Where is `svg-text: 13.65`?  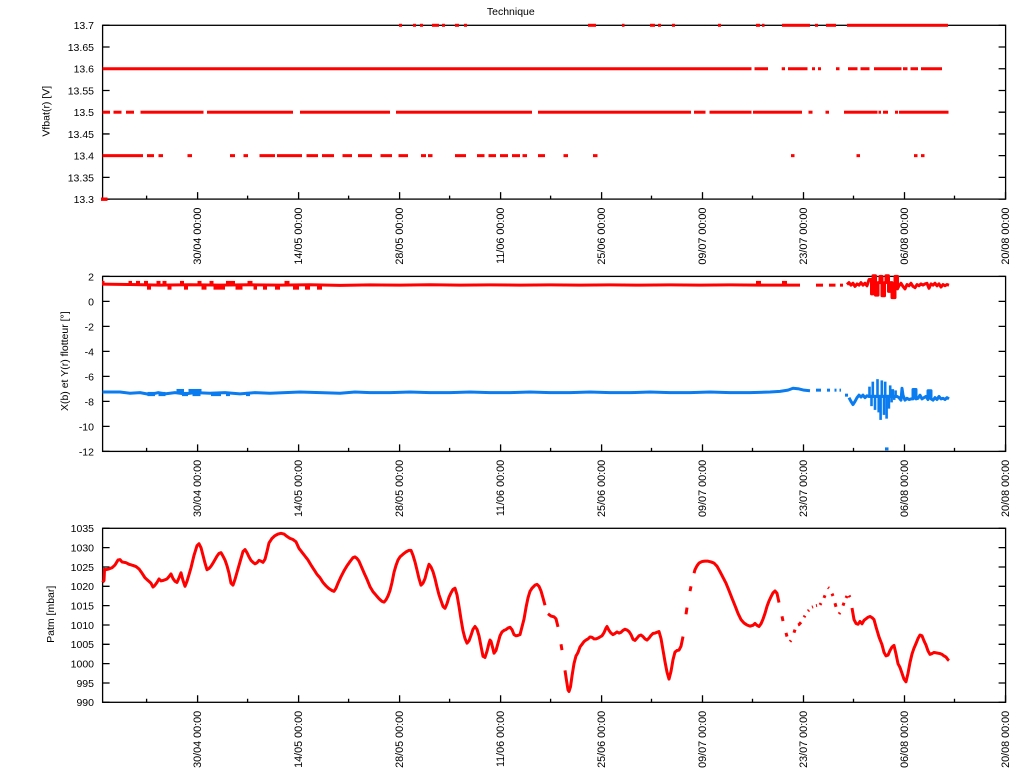
svg-text: 13.65 is located at coordinates (81, 48).